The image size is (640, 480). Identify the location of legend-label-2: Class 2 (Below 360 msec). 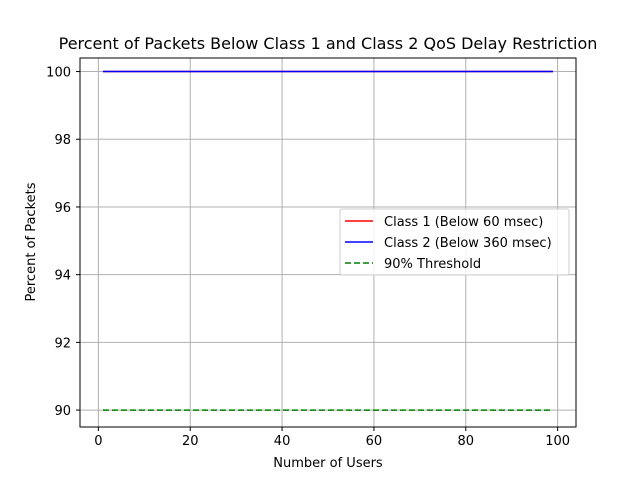
(468, 243).